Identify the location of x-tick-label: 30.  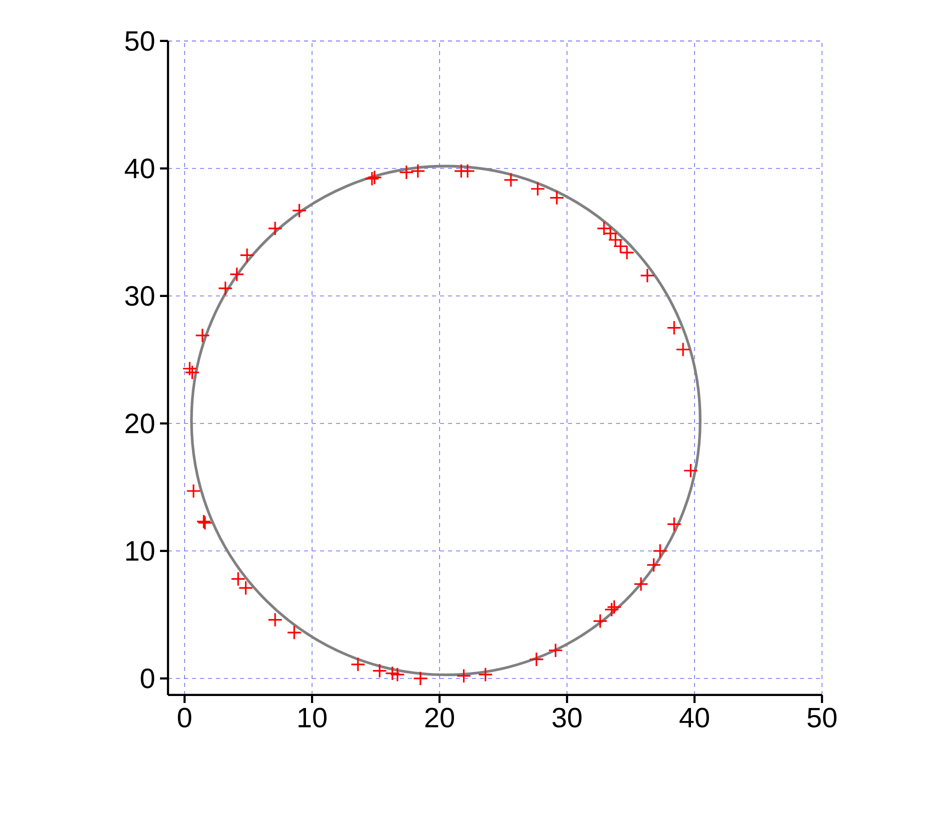
(567, 718).